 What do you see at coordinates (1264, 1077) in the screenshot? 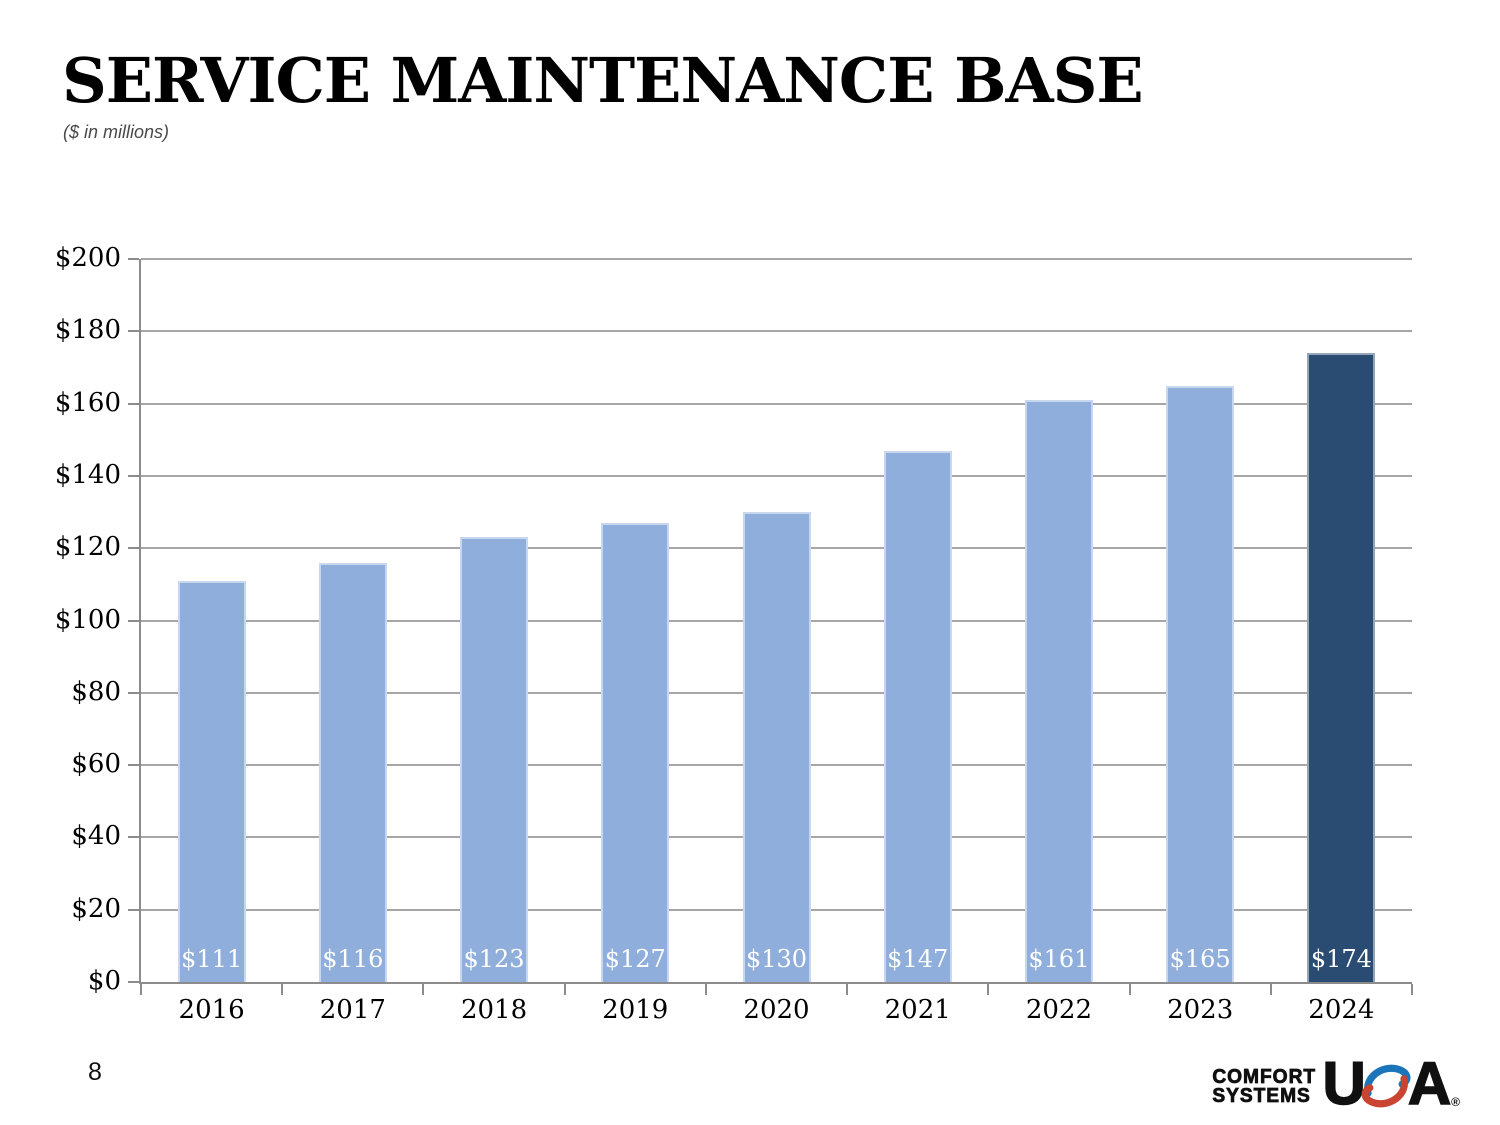
I see `logo-comfort-text: COMFORT` at bounding box center [1264, 1077].